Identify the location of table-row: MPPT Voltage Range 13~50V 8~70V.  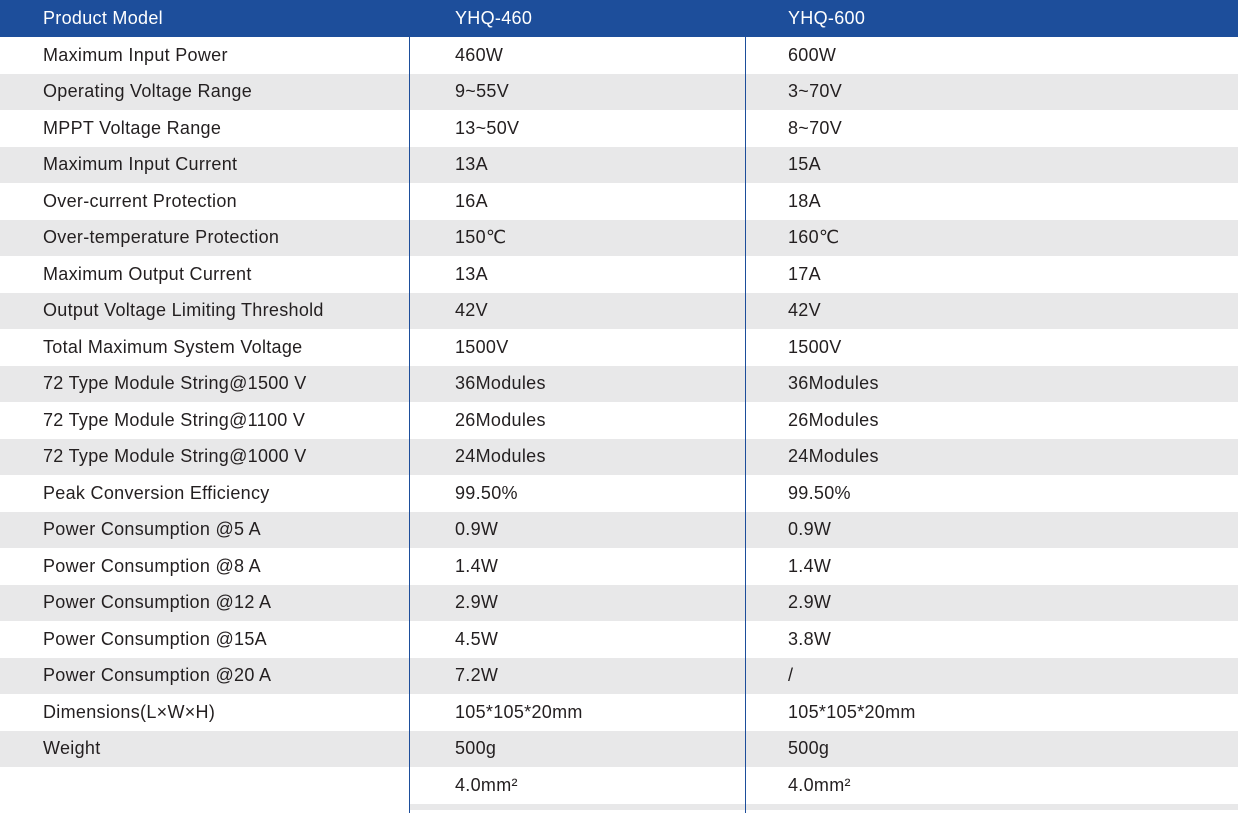
(619, 128).